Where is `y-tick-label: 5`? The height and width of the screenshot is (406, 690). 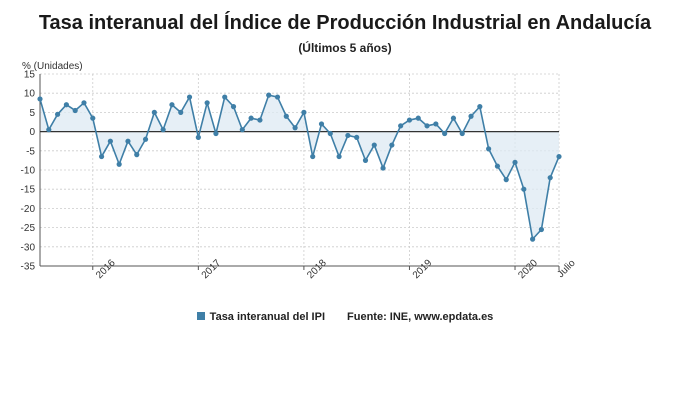 y-tick-label: 5 is located at coordinates (32, 113).